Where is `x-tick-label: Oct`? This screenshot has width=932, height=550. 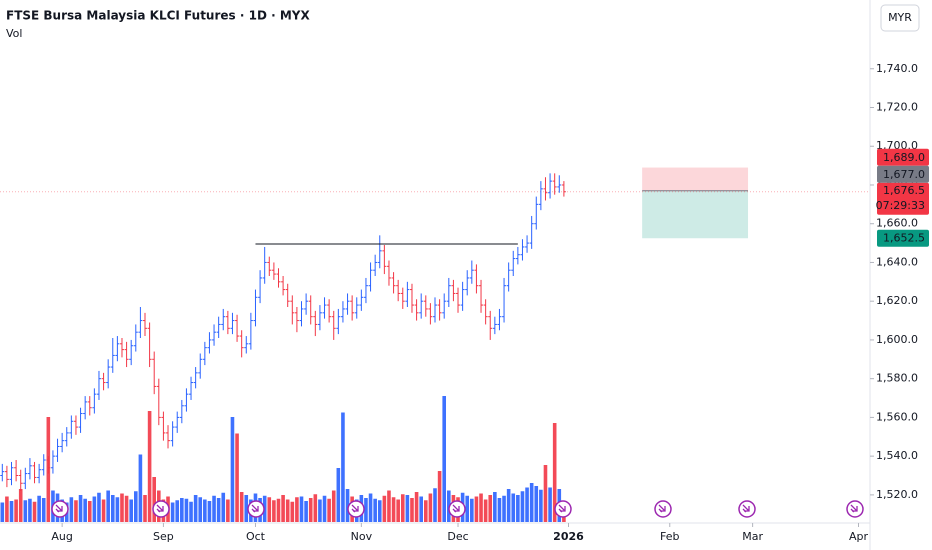
x-tick-label: Oct is located at coordinates (256, 536).